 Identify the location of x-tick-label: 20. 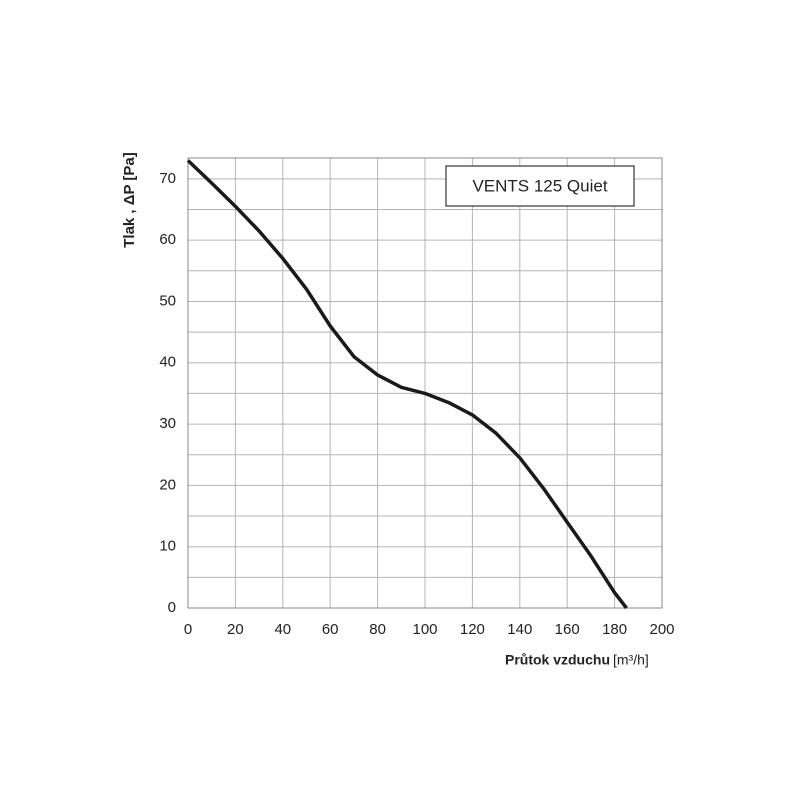
(235, 629).